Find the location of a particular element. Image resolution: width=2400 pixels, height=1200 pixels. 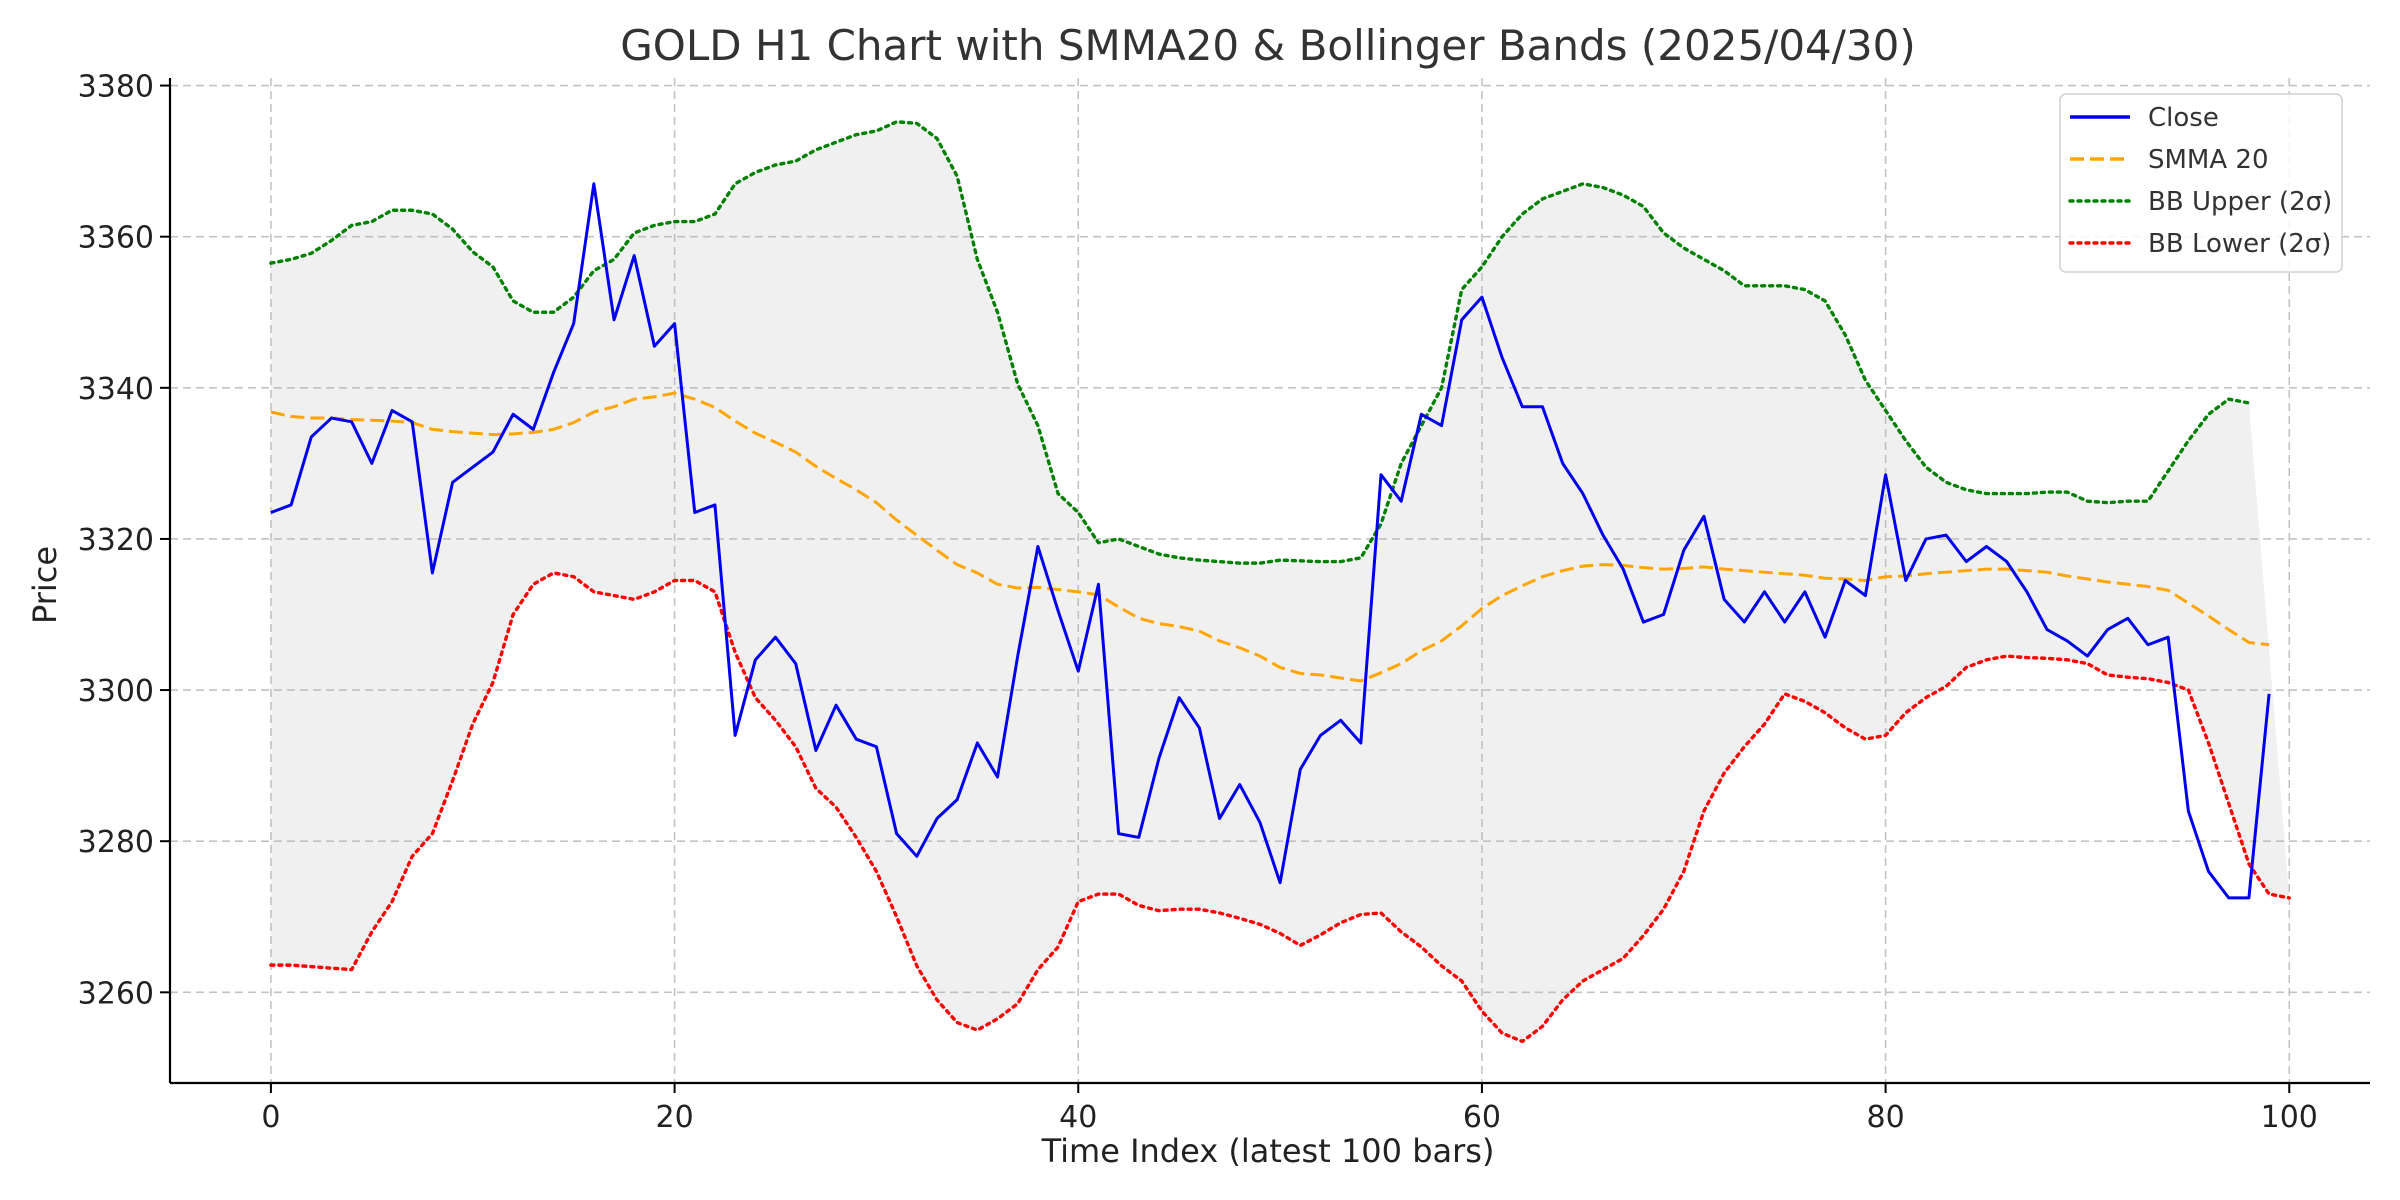

y-axis-label: Price is located at coordinates (45, 585).